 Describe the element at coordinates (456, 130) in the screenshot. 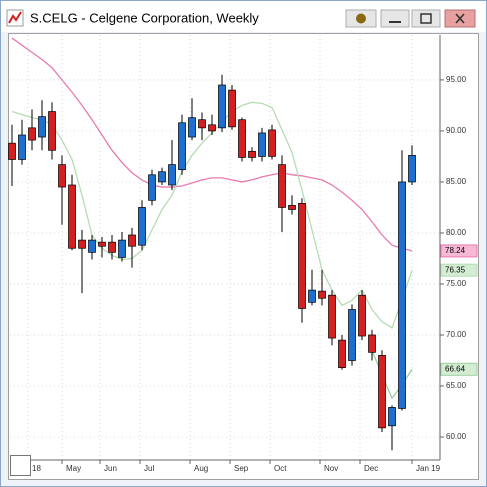

I see `y-tick-label: 90.00` at that location.